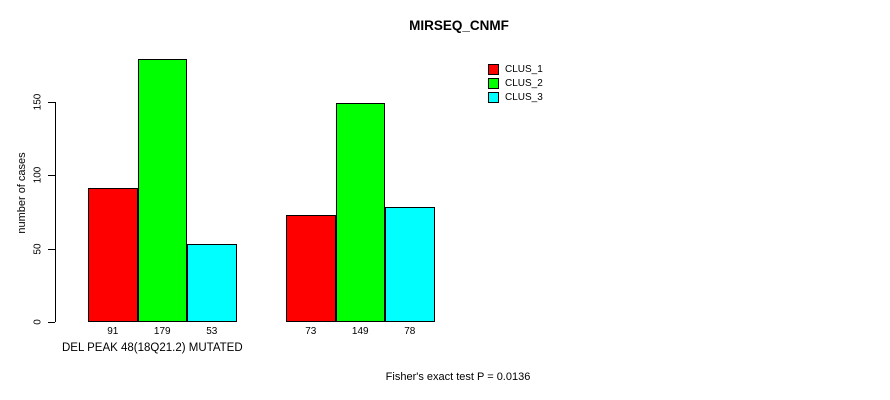 This screenshot has height=400, width=890. I want to click on legend-item-clus_2: CLUS_2, so click(515, 84).